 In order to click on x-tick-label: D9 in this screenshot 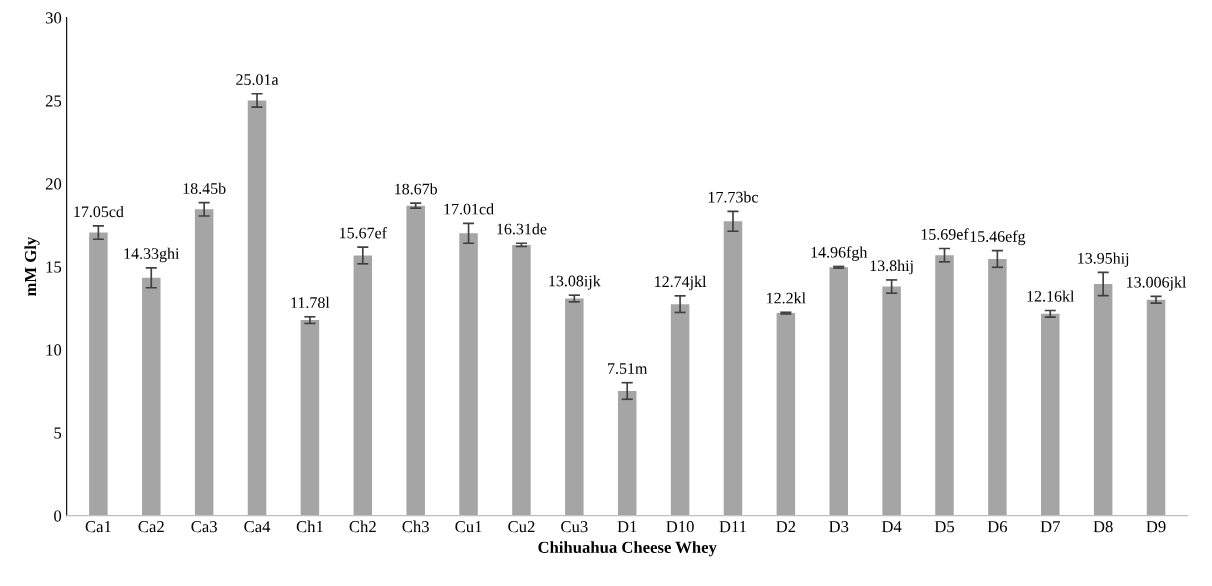, I will do `click(1156, 527)`.